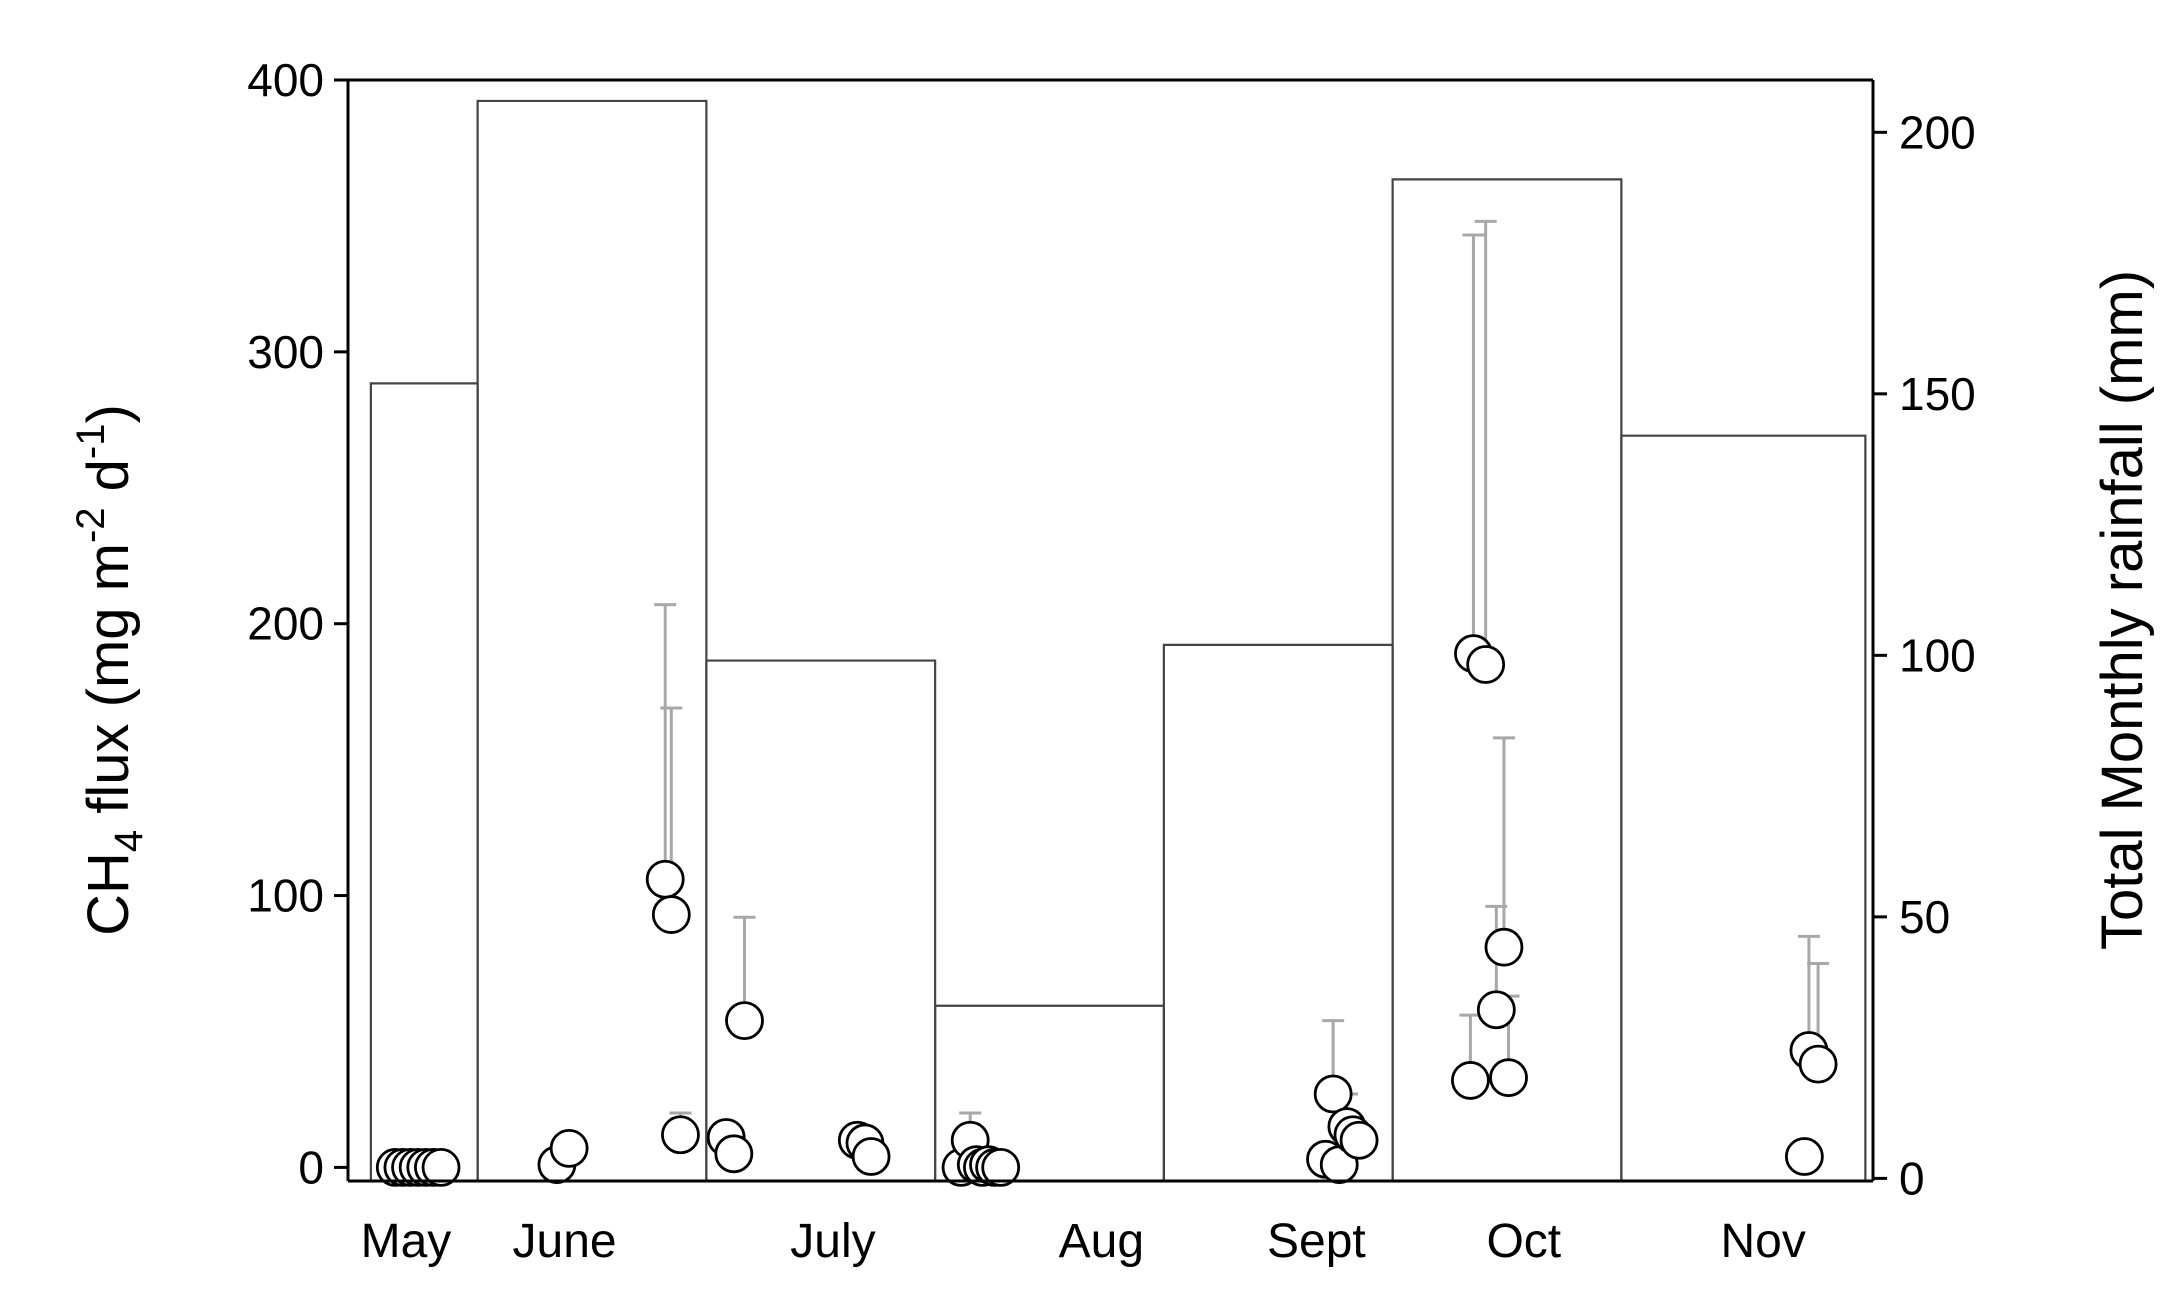 The height and width of the screenshot is (1308, 2175). Describe the element at coordinates (285, 624) in the screenshot. I see `left-tick-label: 200` at that location.